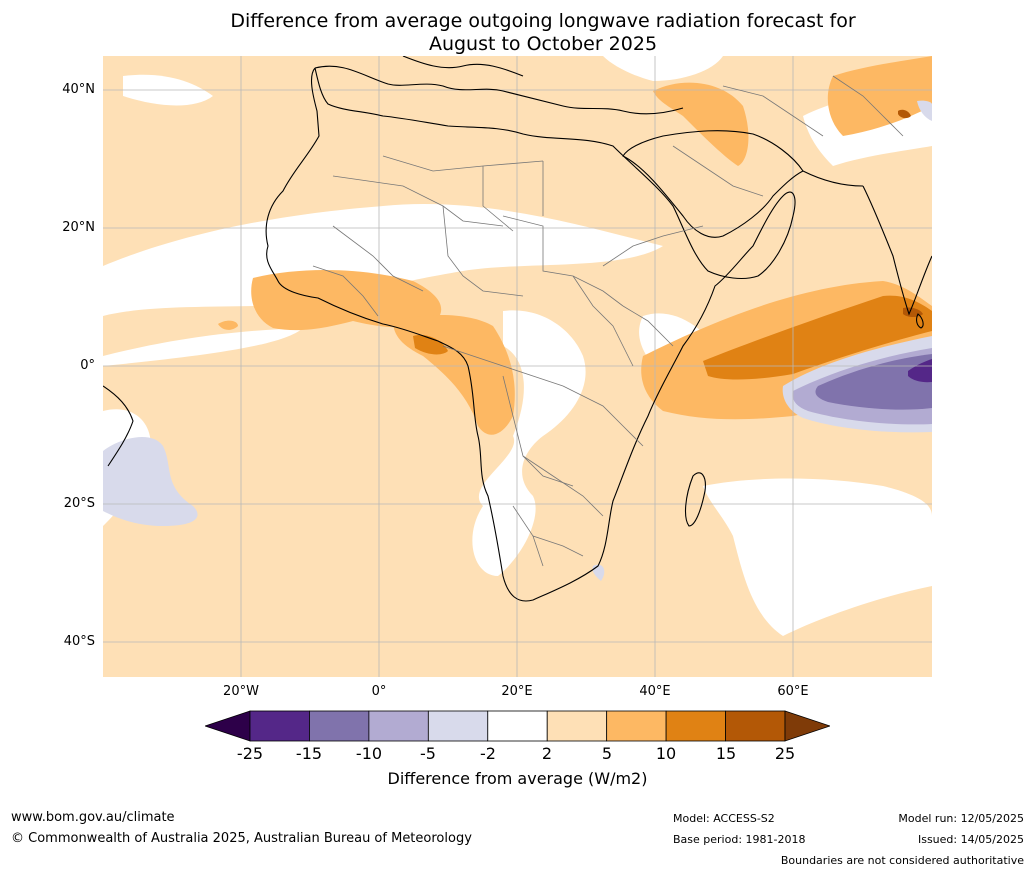 The image size is (1035, 873). I want to click on colorbar-tick: -2, so click(488, 753).